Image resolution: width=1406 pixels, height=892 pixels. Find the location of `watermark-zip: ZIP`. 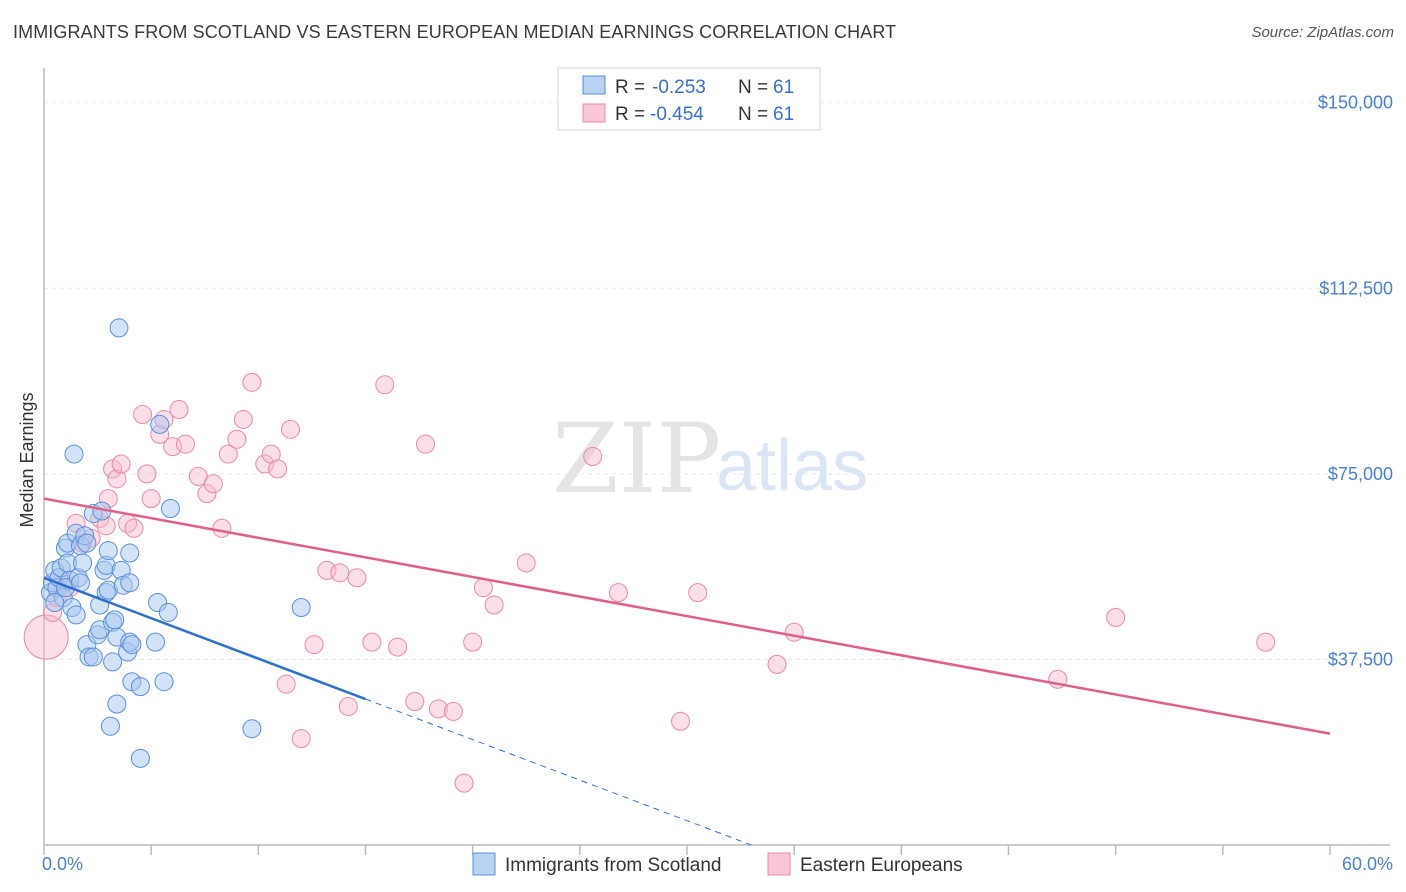

watermark-zip: ZIP is located at coordinates (636, 459).